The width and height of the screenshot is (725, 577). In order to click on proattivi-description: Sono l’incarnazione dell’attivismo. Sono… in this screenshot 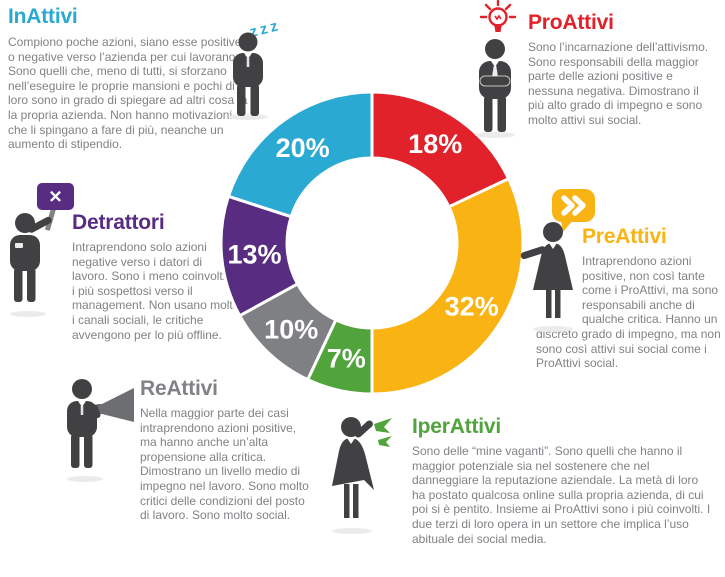, I will do `click(618, 84)`.